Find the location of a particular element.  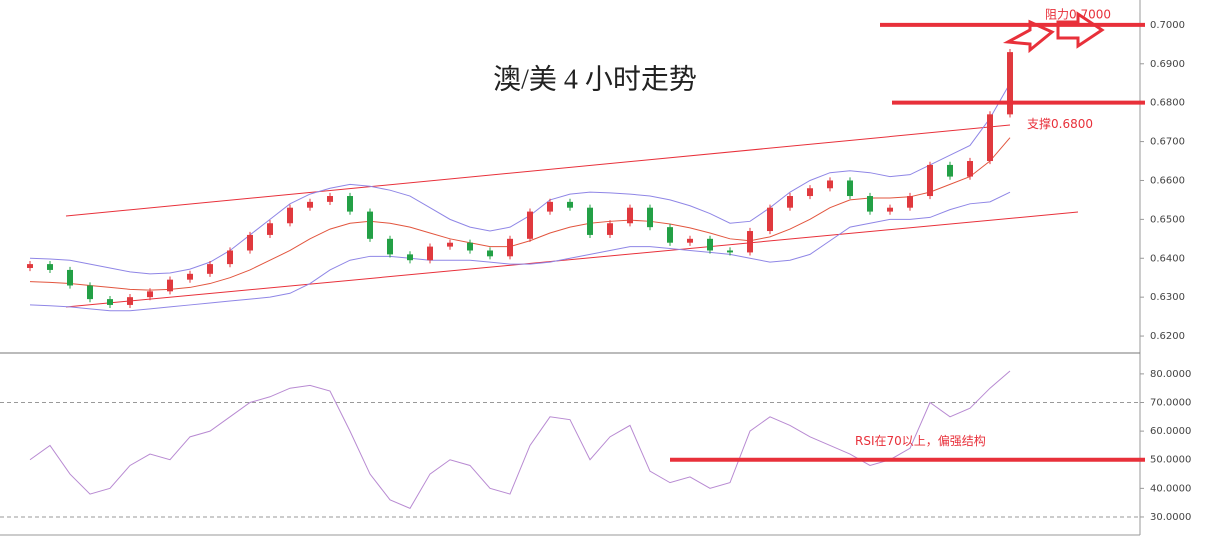

level-label: 支撑0.6800 is located at coordinates (1060, 123).